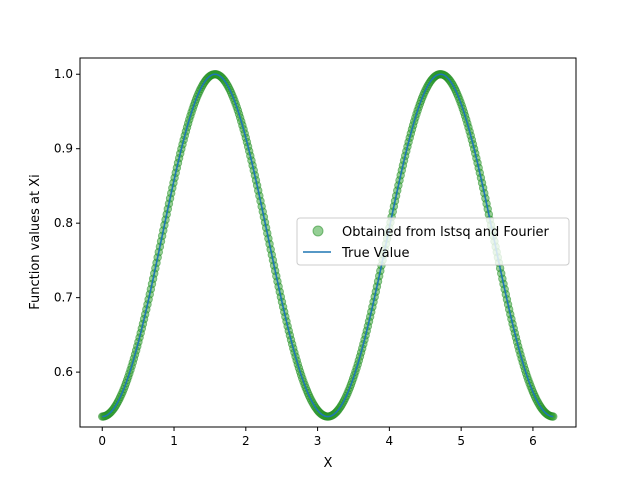 This screenshot has width=640, height=484. What do you see at coordinates (318, 441) in the screenshot?
I see `x-tick-label: 3` at bounding box center [318, 441].